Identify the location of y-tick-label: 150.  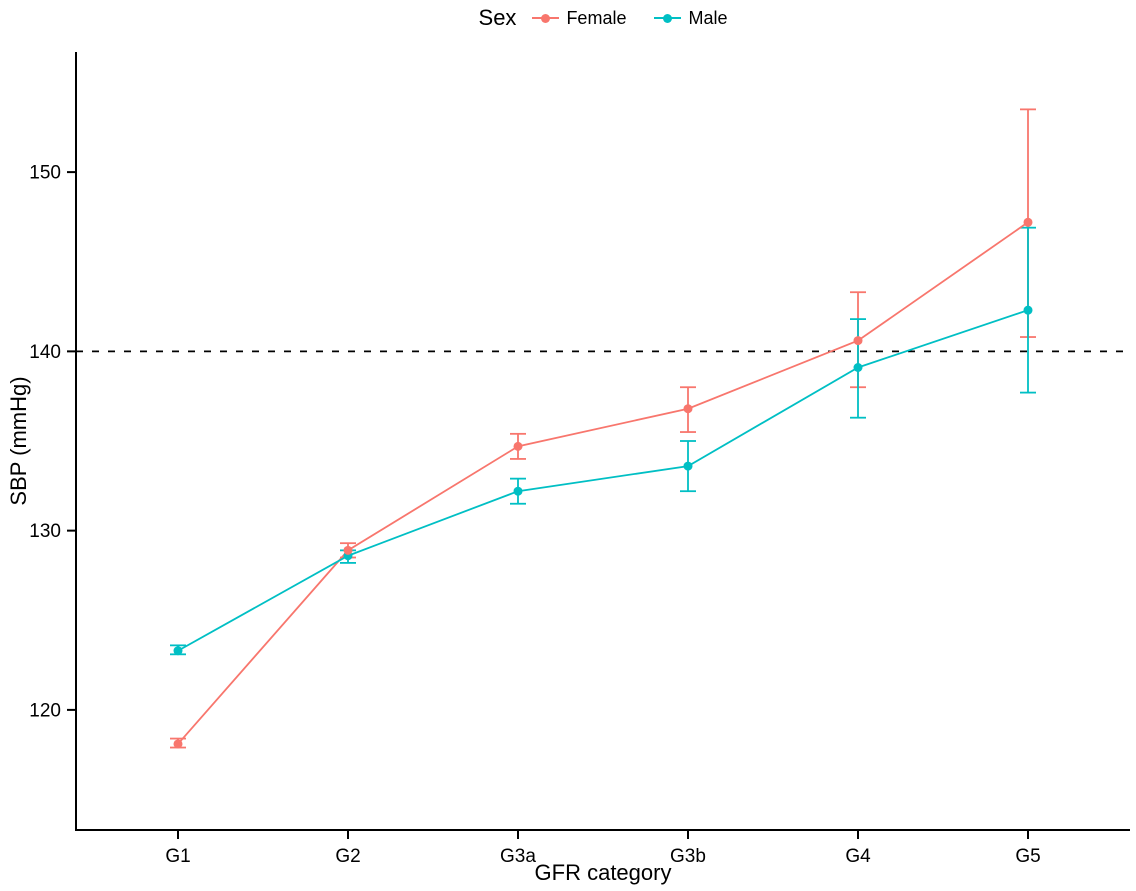
(45, 173).